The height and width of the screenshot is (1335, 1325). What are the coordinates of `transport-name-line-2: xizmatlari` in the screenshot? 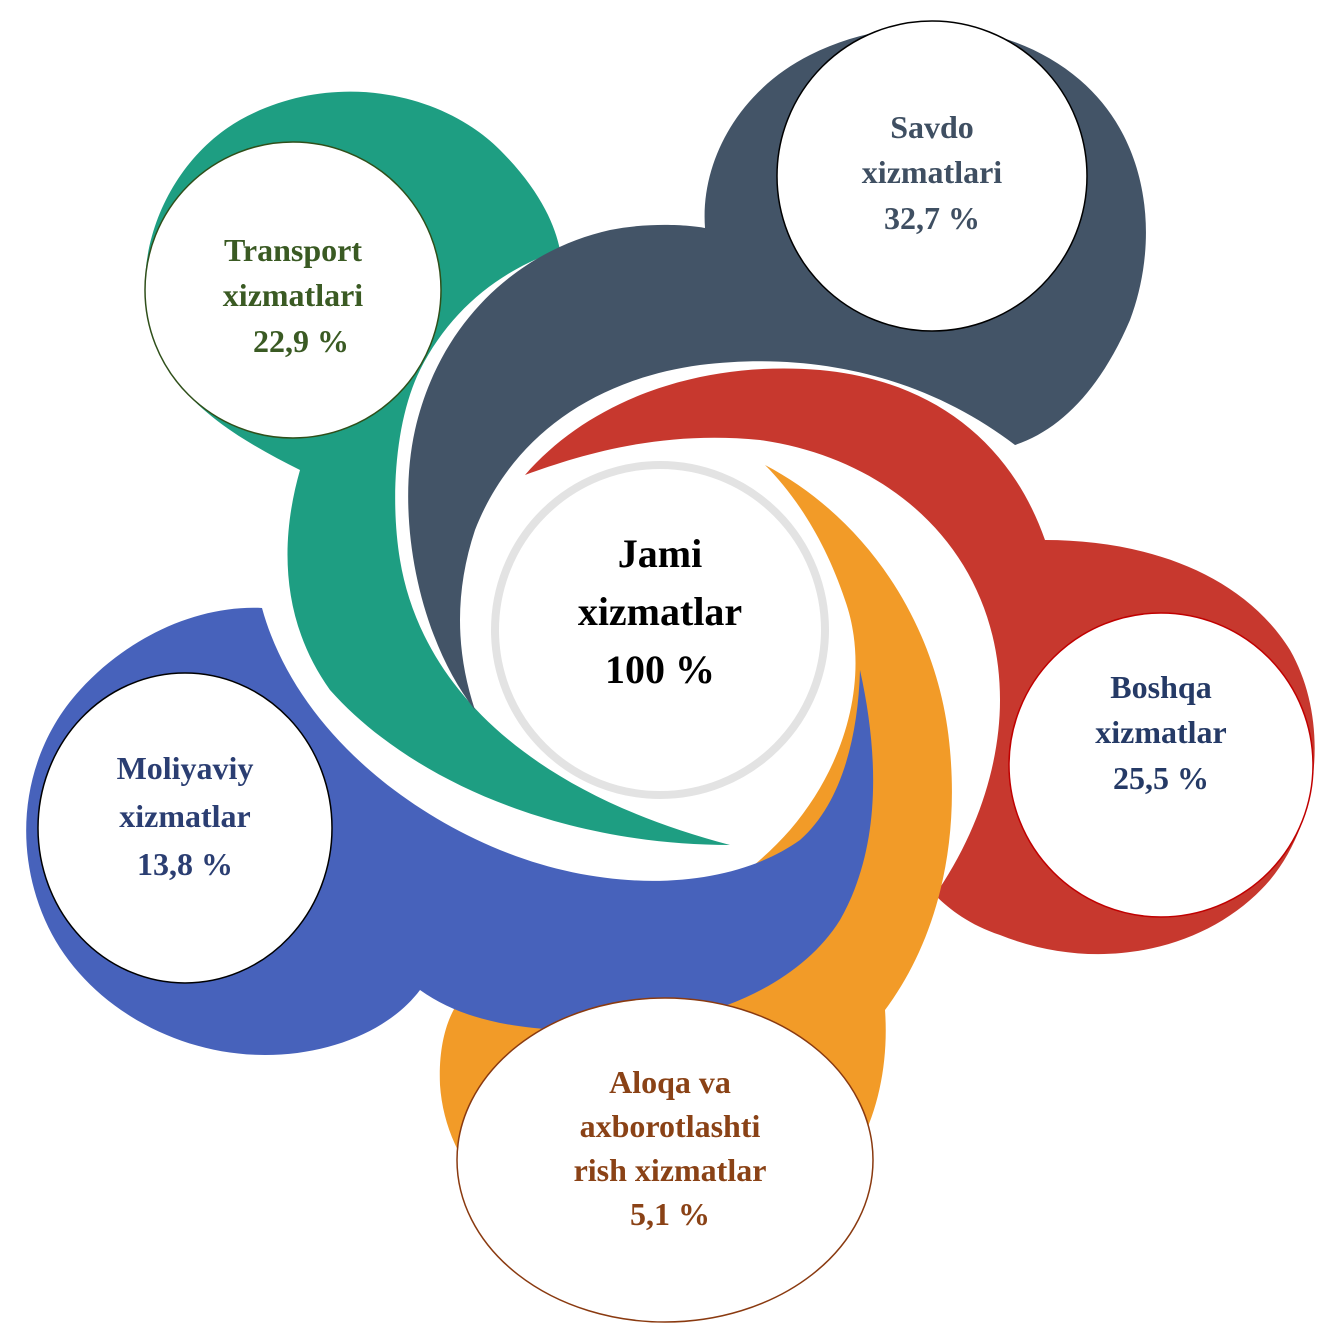 It's located at (293, 295).